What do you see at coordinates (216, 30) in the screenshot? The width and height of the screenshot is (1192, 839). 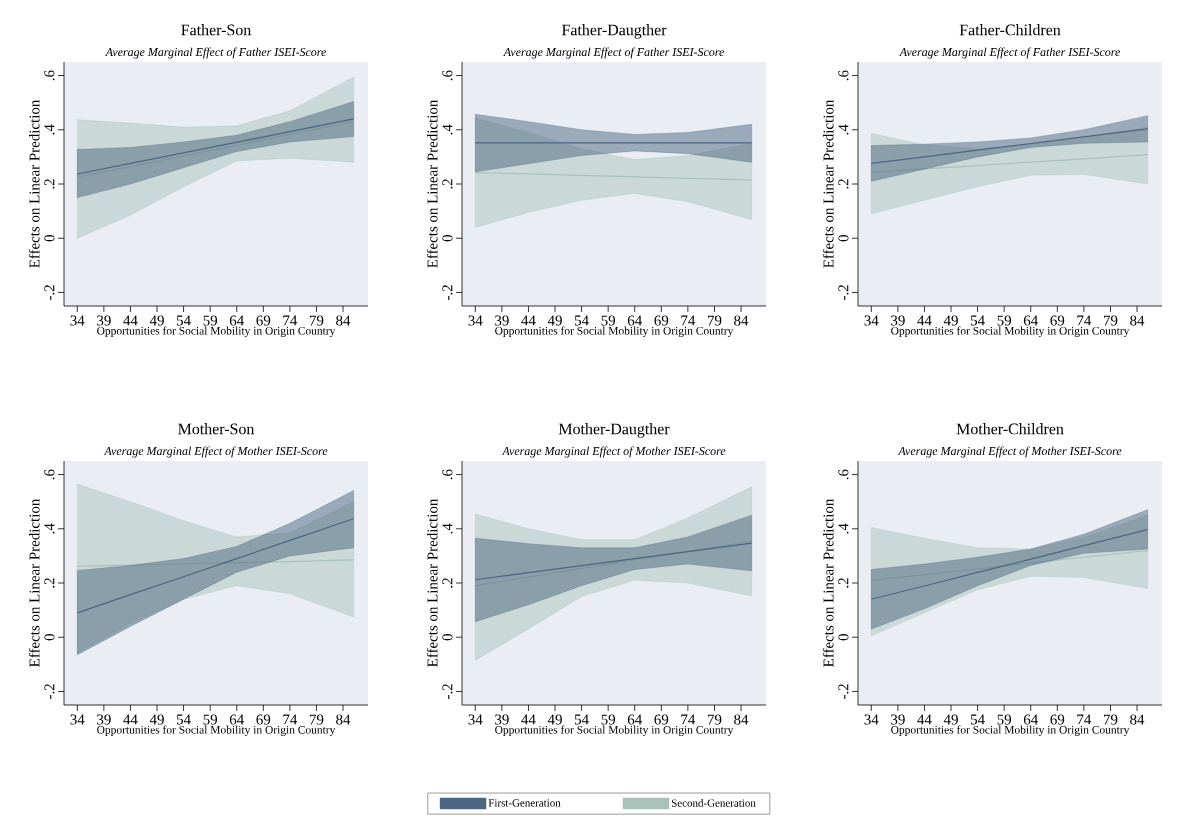 I see `chart-title: Father-Son` at bounding box center [216, 30].